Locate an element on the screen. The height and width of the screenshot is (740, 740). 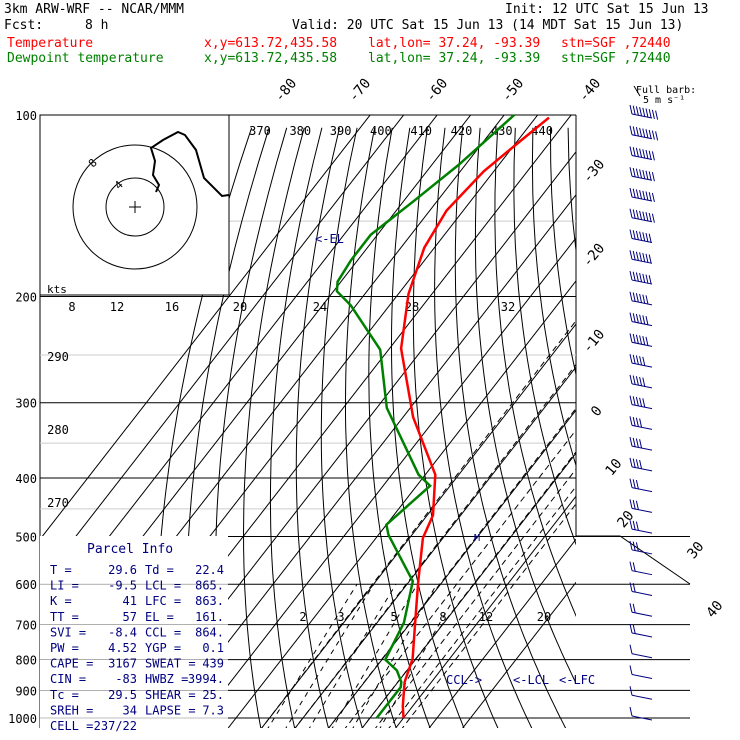
wind-barbs: Full barb:5 m s⁻¹ is located at coordinates (662, 403).